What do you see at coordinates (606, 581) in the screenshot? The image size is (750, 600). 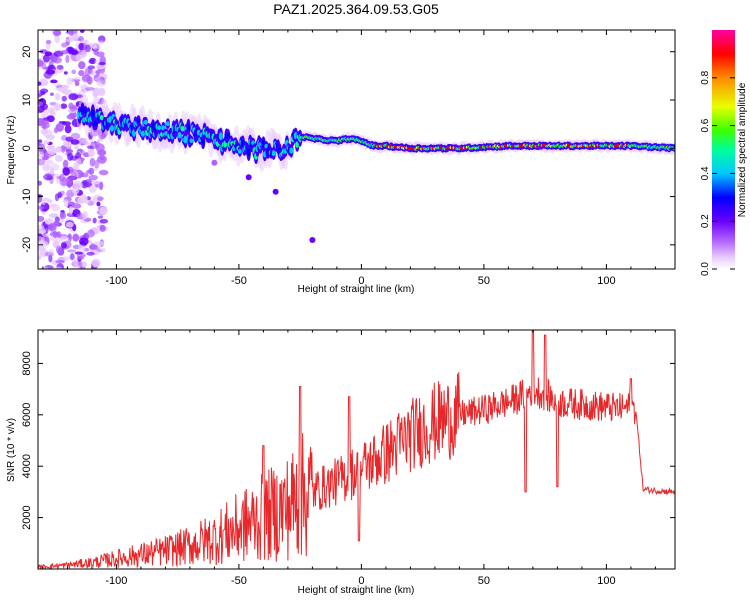 I see `snr-x-tick-label: 100` at bounding box center [606, 581].